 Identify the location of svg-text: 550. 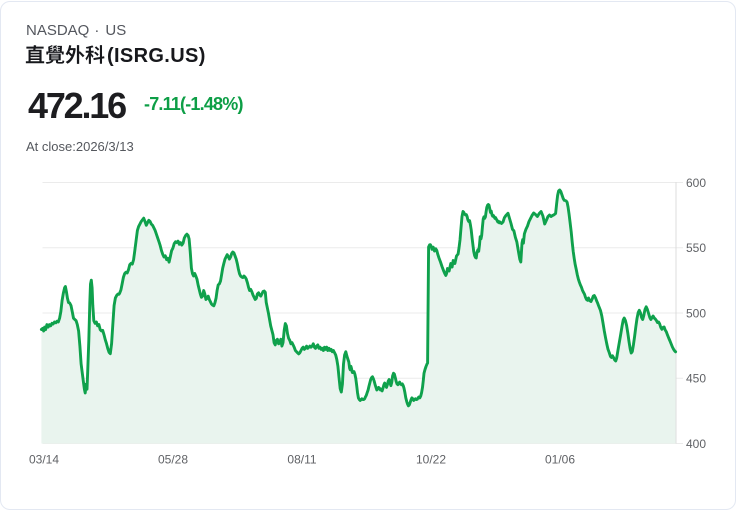
(696, 248).